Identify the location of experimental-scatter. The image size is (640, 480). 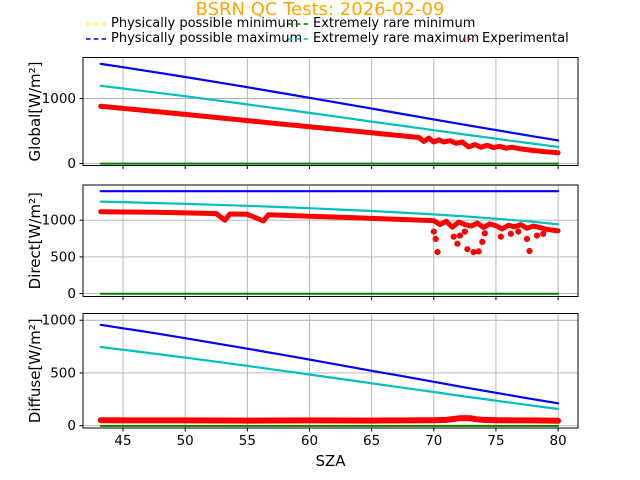
(488, 242).